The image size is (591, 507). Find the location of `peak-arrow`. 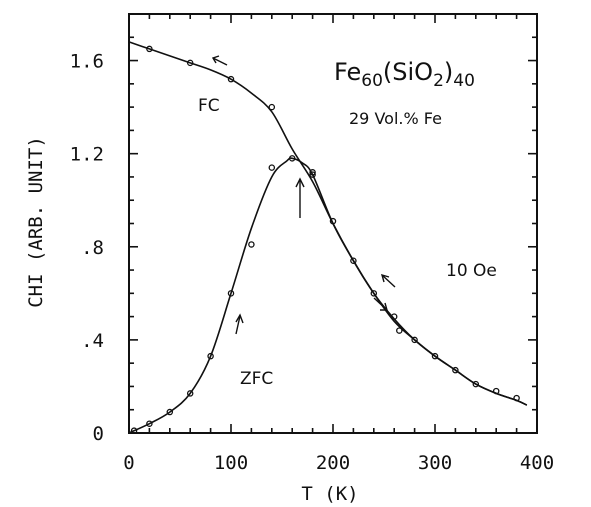

peak-arrow is located at coordinates (300, 197).